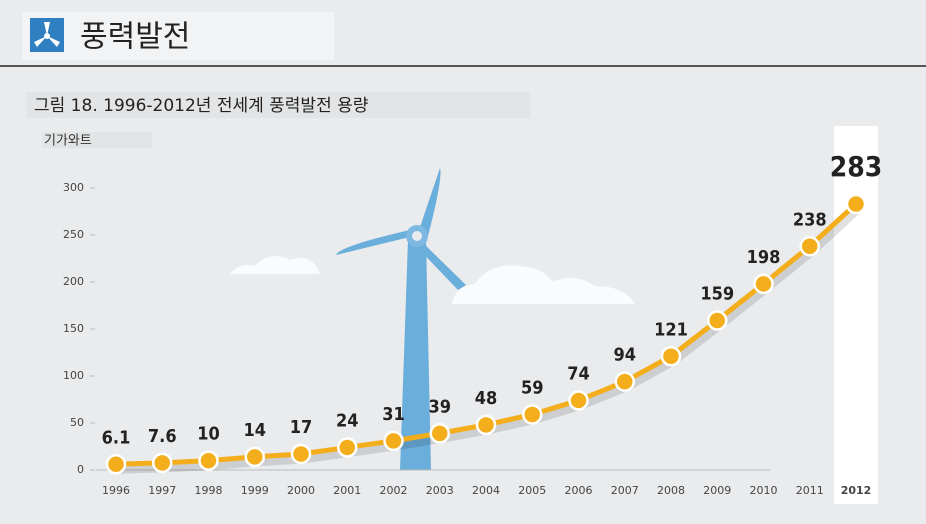  I want to click on x-tick-label: 2001, so click(347, 490).